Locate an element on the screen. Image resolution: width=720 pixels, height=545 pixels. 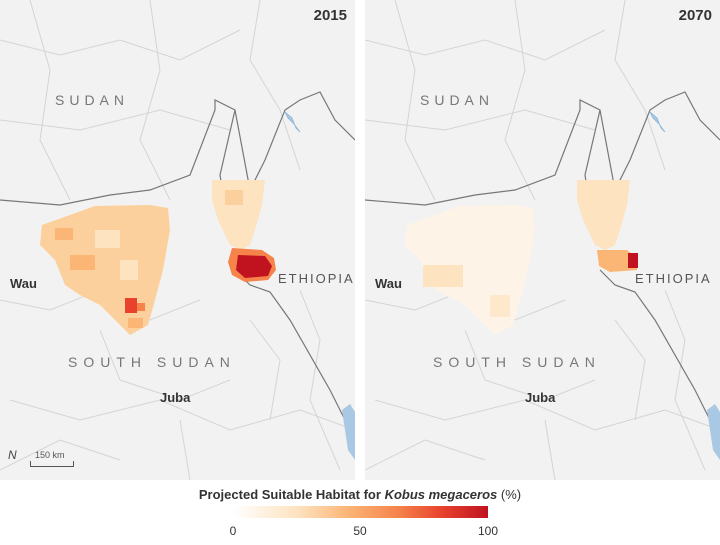
scale-bar-label: 150 km is located at coordinates (50, 455).